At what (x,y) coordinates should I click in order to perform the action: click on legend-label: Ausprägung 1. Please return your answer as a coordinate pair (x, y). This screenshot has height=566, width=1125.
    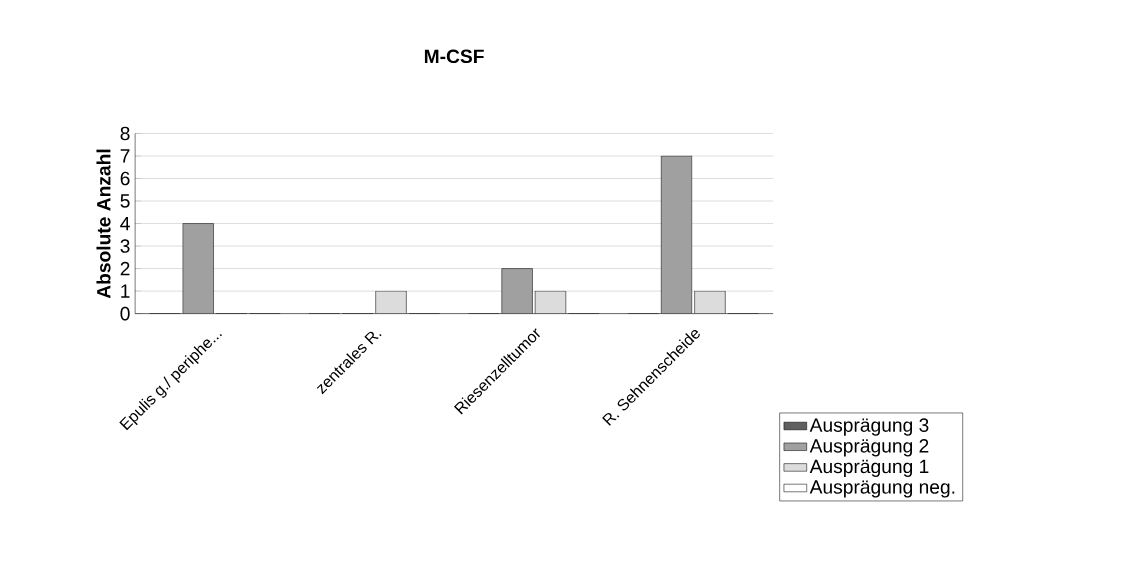
    Looking at the image, I should click on (869, 468).